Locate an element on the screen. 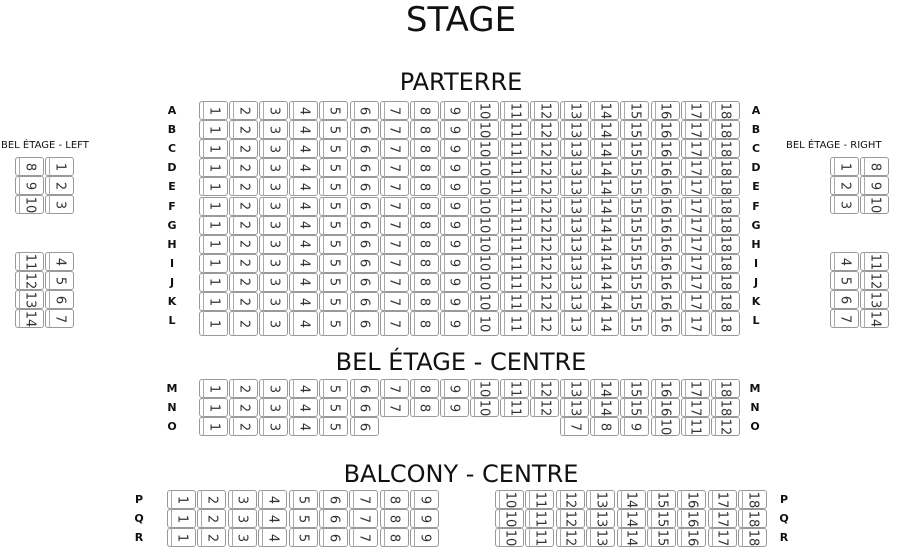  seat-O-6: 6 is located at coordinates (364, 426).